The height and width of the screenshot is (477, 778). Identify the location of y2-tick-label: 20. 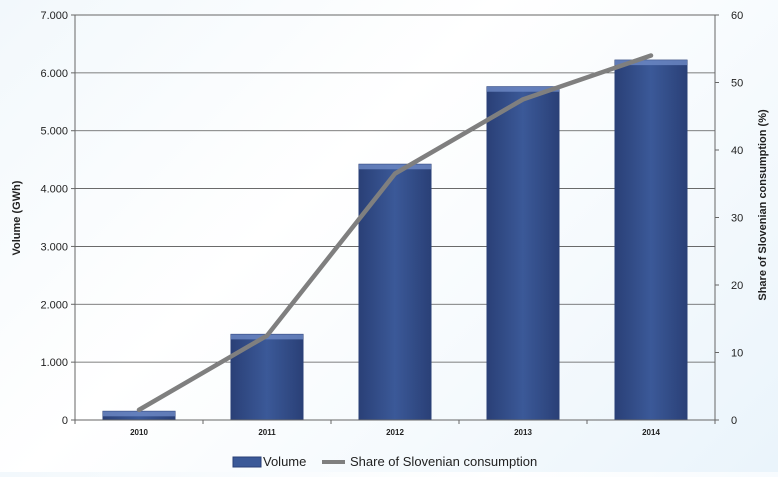
(737, 286).